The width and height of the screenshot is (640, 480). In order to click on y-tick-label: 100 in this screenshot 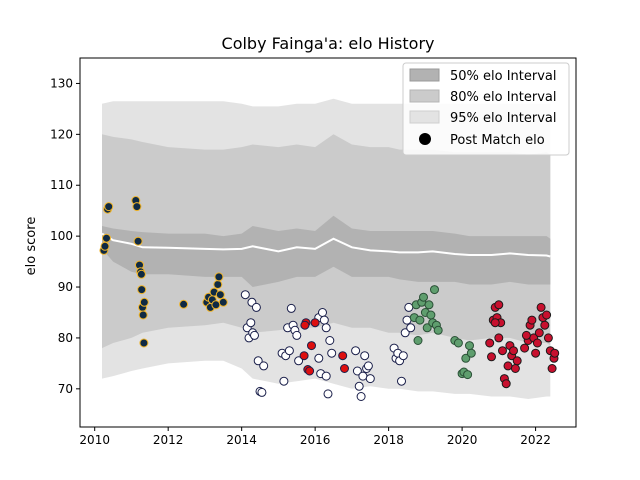, I will do `click(61, 236)`.